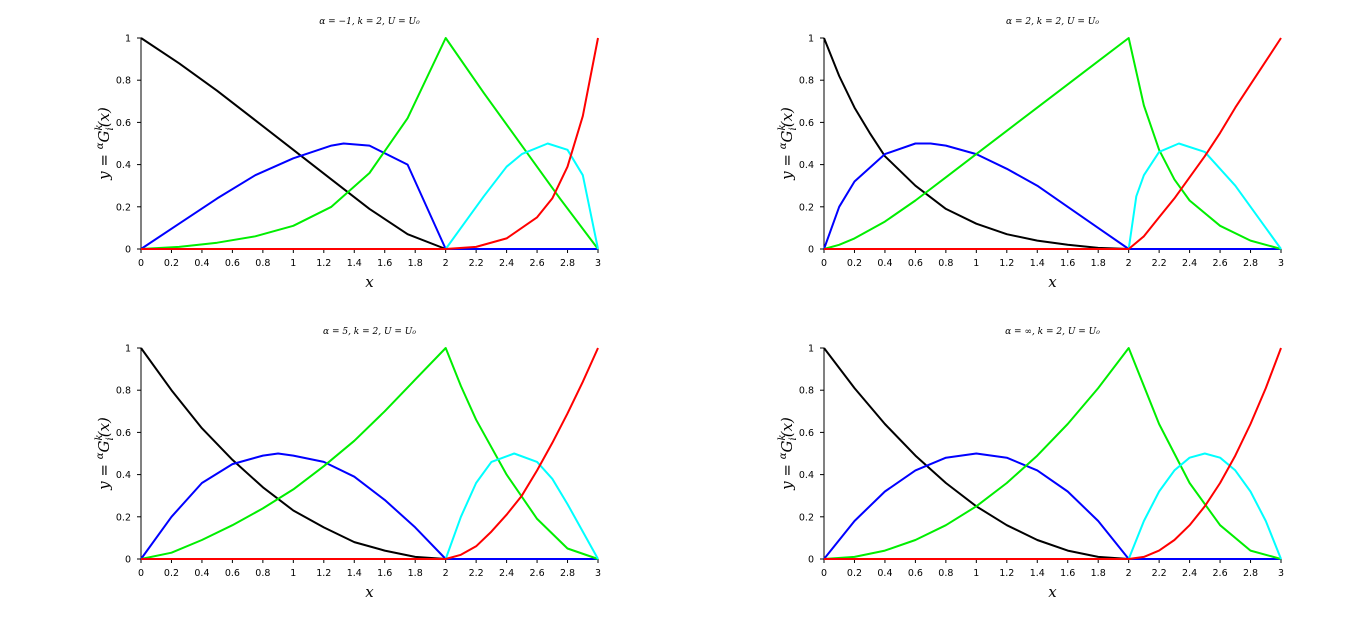 The width and height of the screenshot is (1366, 620). Describe the element at coordinates (854, 263) in the screenshot. I see `x-tick-label: 0.2` at that location.